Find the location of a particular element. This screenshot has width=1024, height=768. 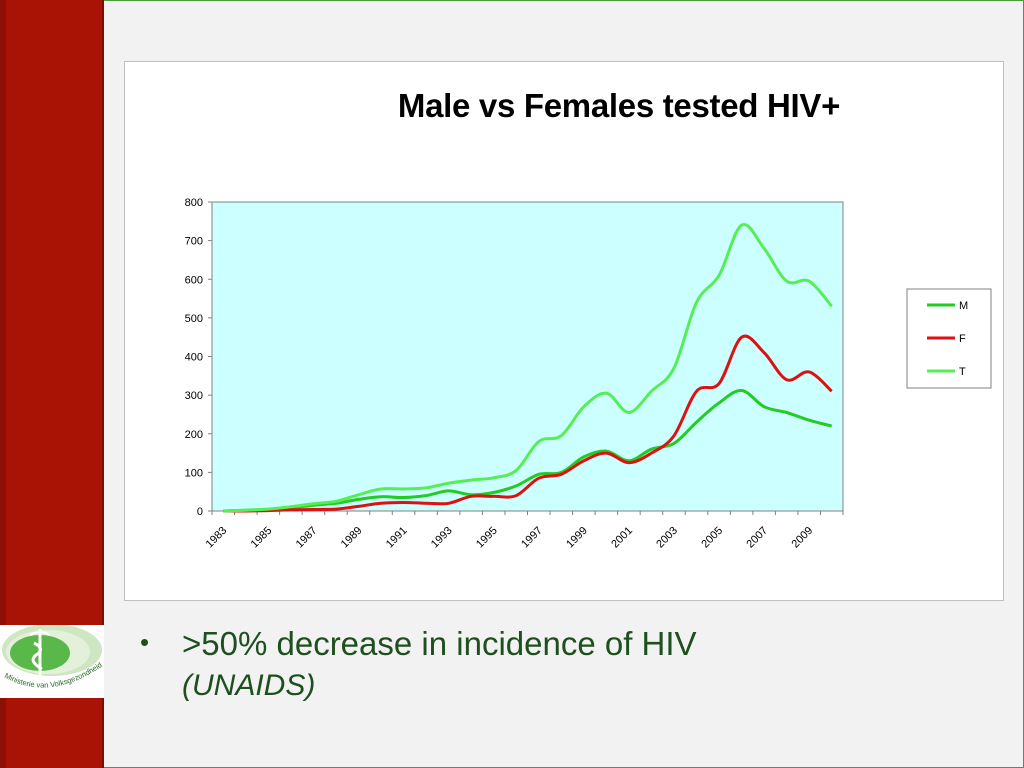

x-tick-label: 1985 is located at coordinates (262, 538).